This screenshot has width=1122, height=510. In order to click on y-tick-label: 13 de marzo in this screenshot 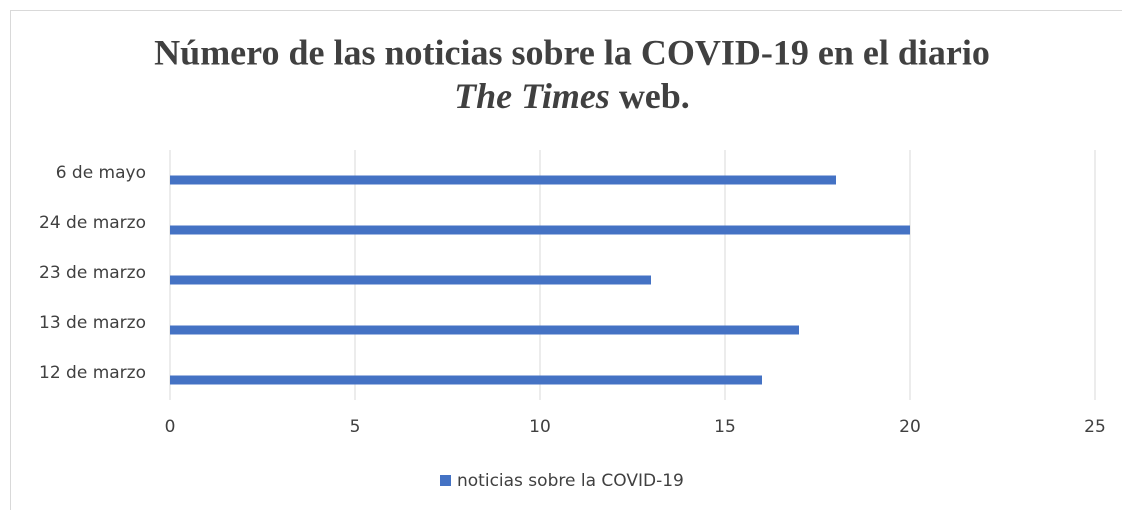, I will do `click(92, 323)`.